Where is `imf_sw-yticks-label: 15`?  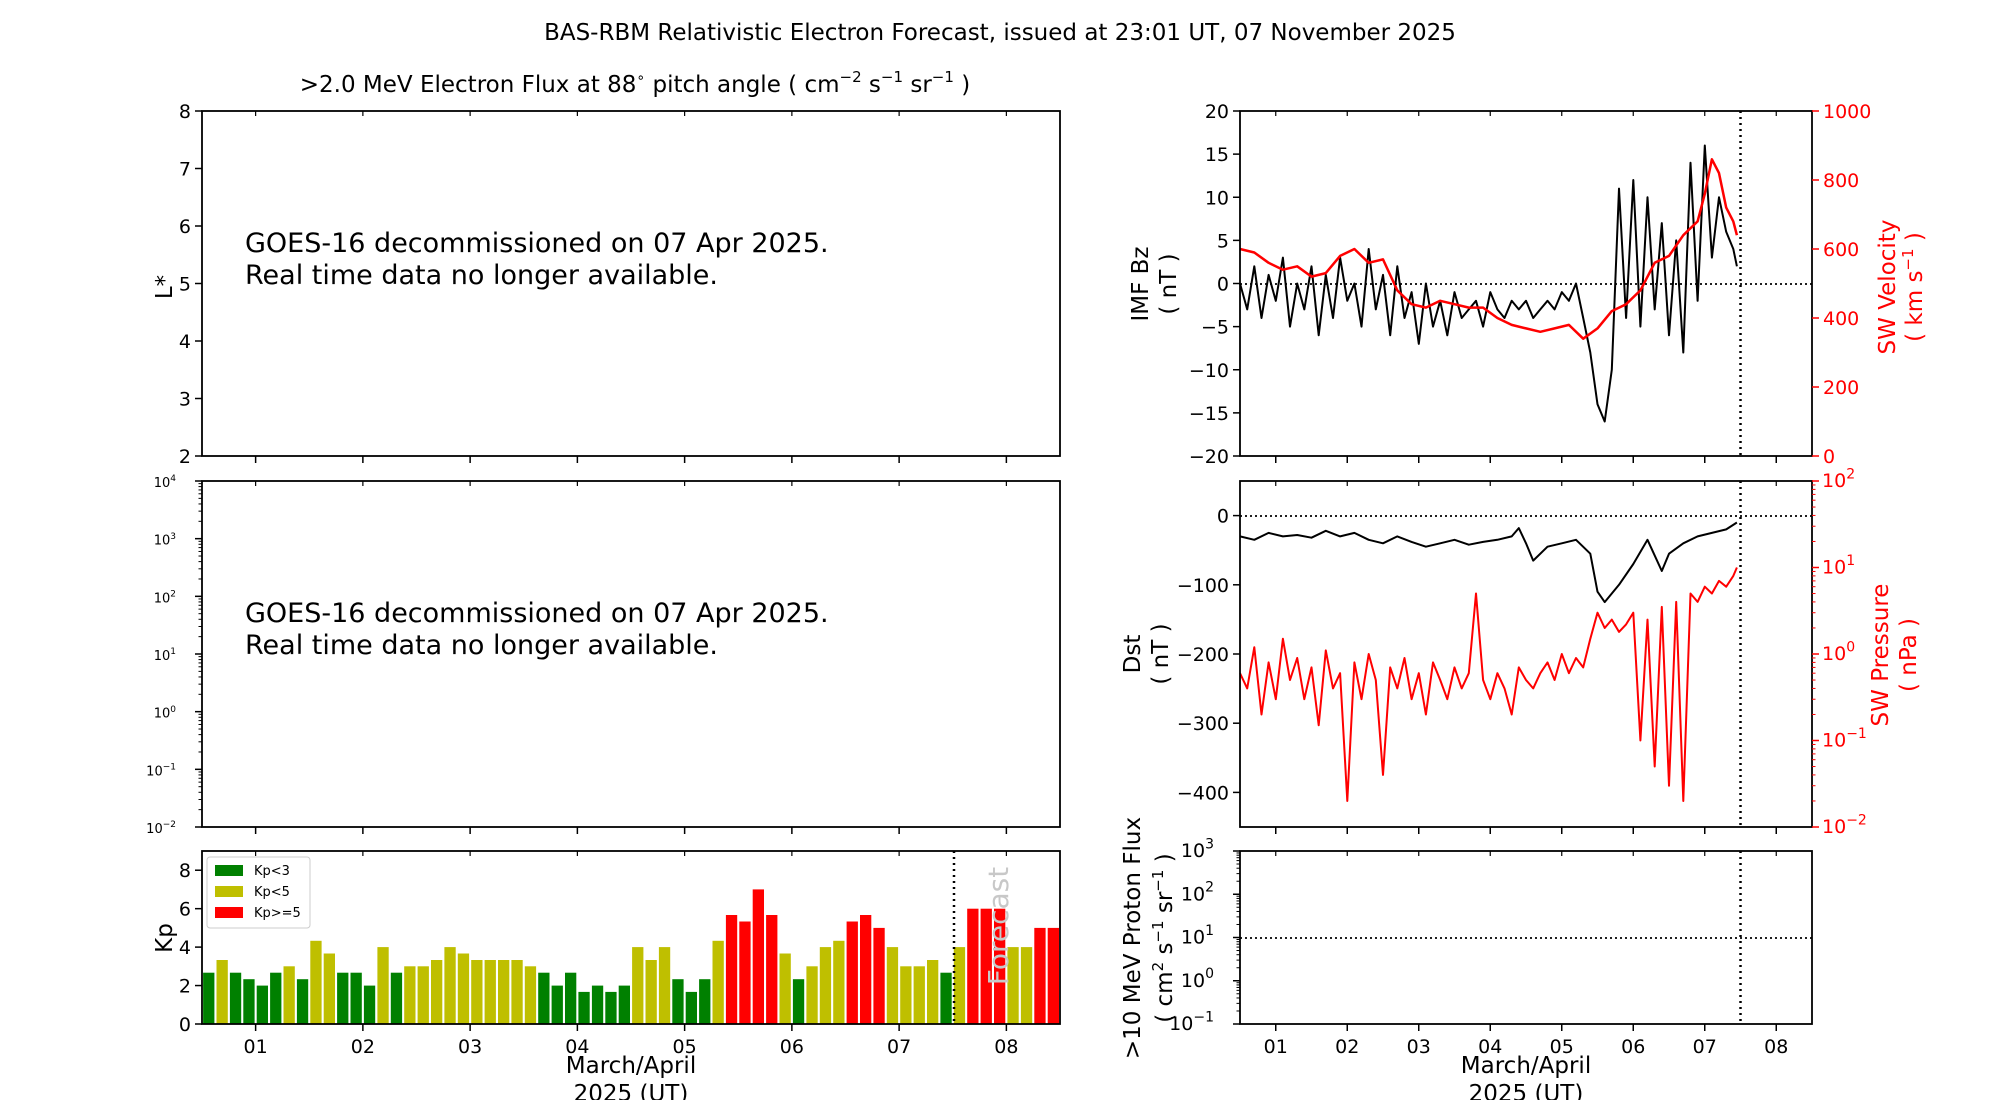
imf_sw-yticks-label: 15 is located at coordinates (1217, 155).